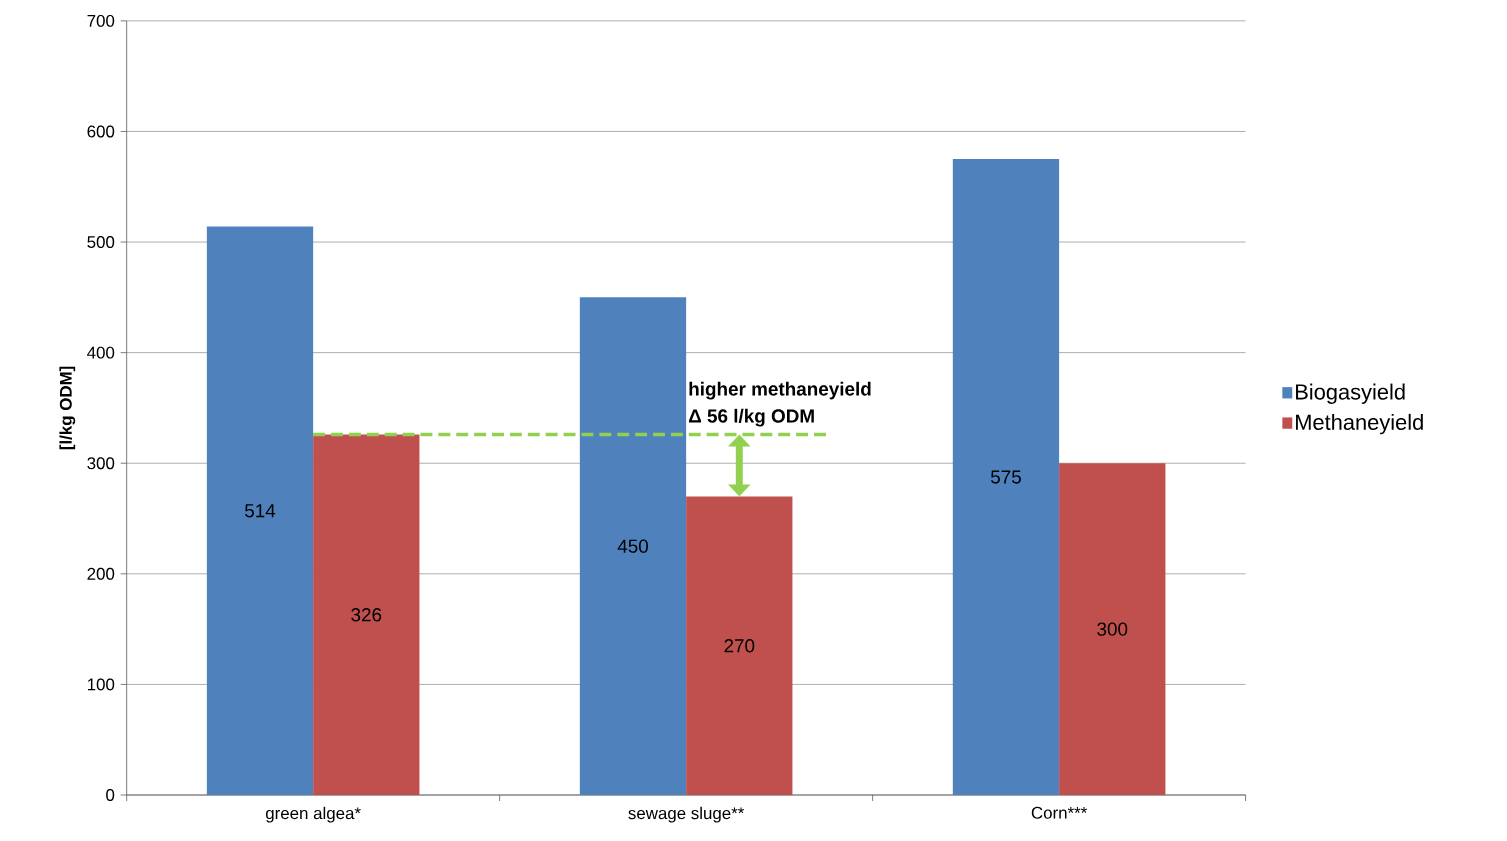 This screenshot has width=1507, height=841. What do you see at coordinates (101, 684) in the screenshot?
I see `y-tick-label: 100` at bounding box center [101, 684].